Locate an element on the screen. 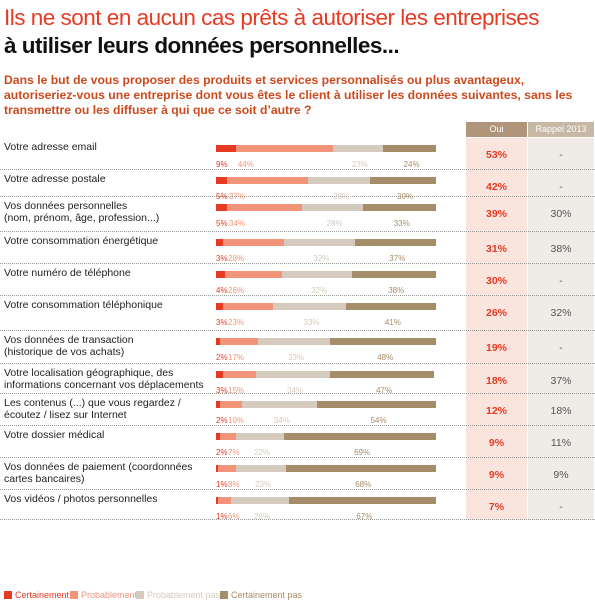 This screenshot has width=595, height=602. rappel-value: 32% is located at coordinates (561, 313).